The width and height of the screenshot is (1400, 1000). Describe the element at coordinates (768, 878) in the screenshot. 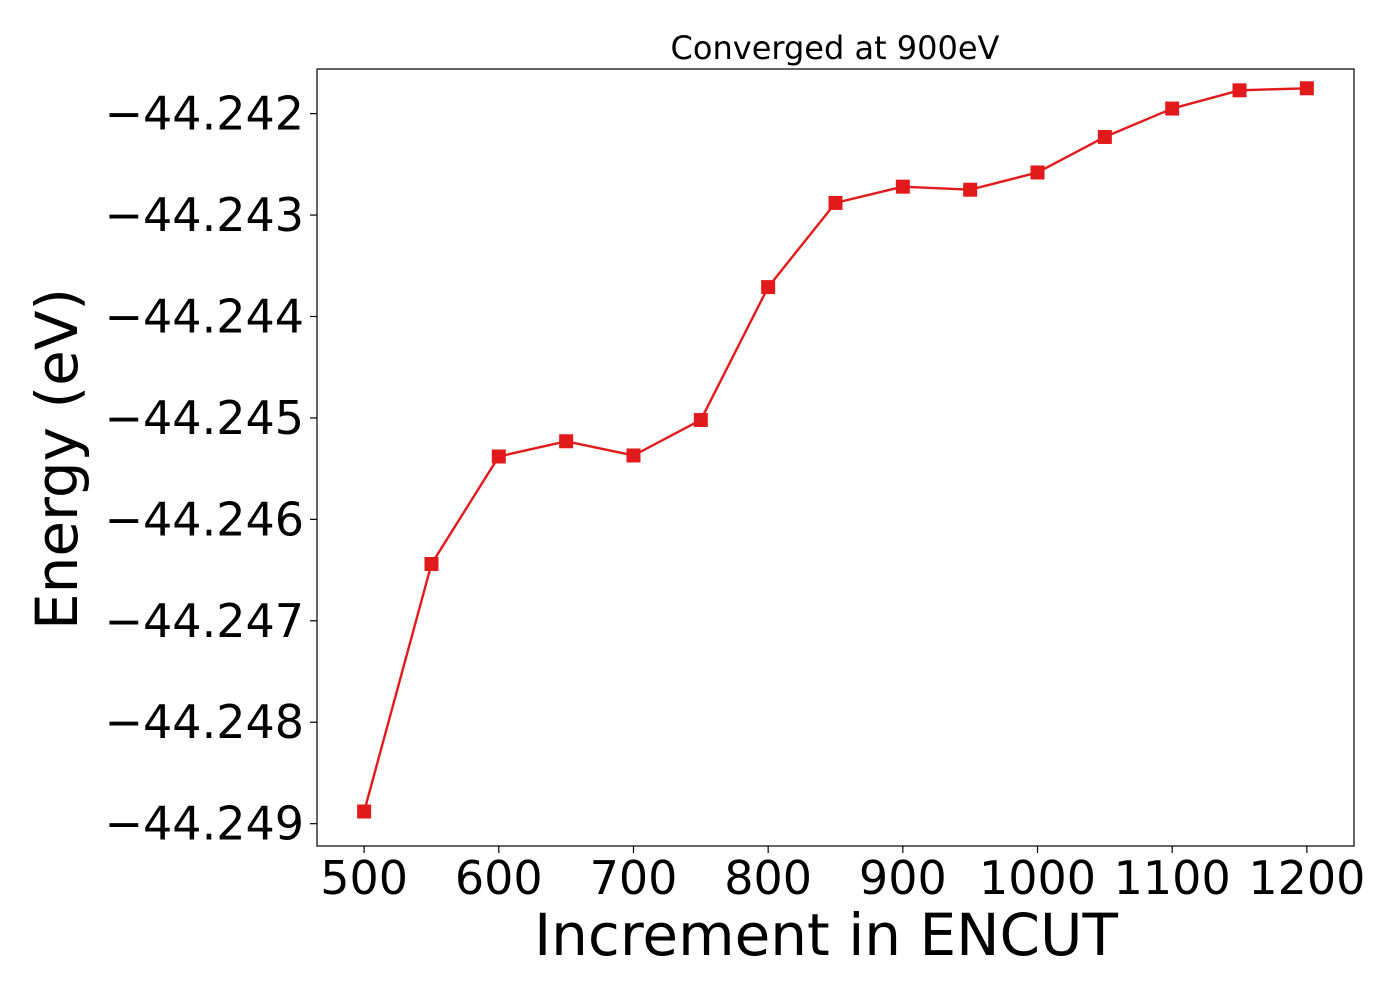

I see `x-tick-label: 800` at that location.